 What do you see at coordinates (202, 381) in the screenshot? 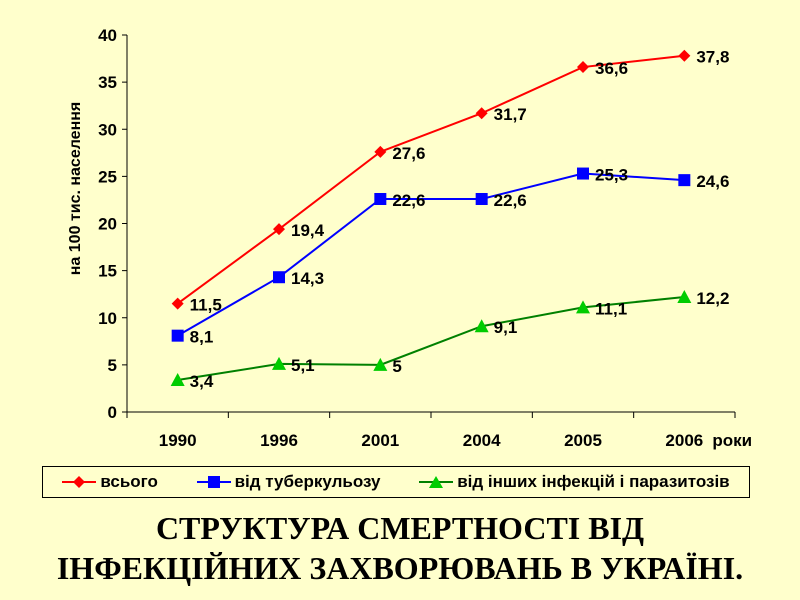
I see `data-label: 3,4` at bounding box center [202, 381].